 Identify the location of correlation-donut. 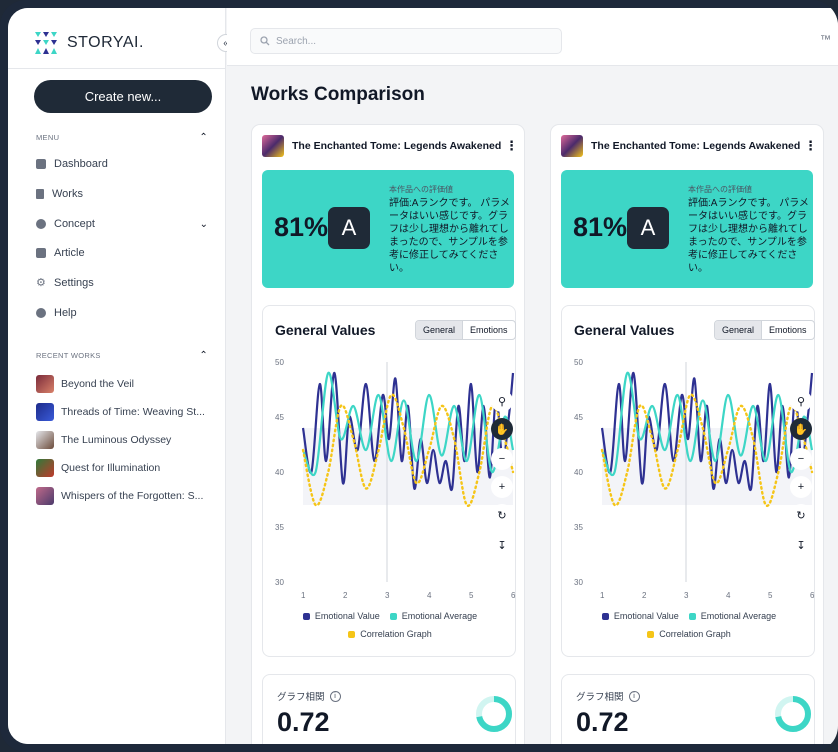
(494, 714).